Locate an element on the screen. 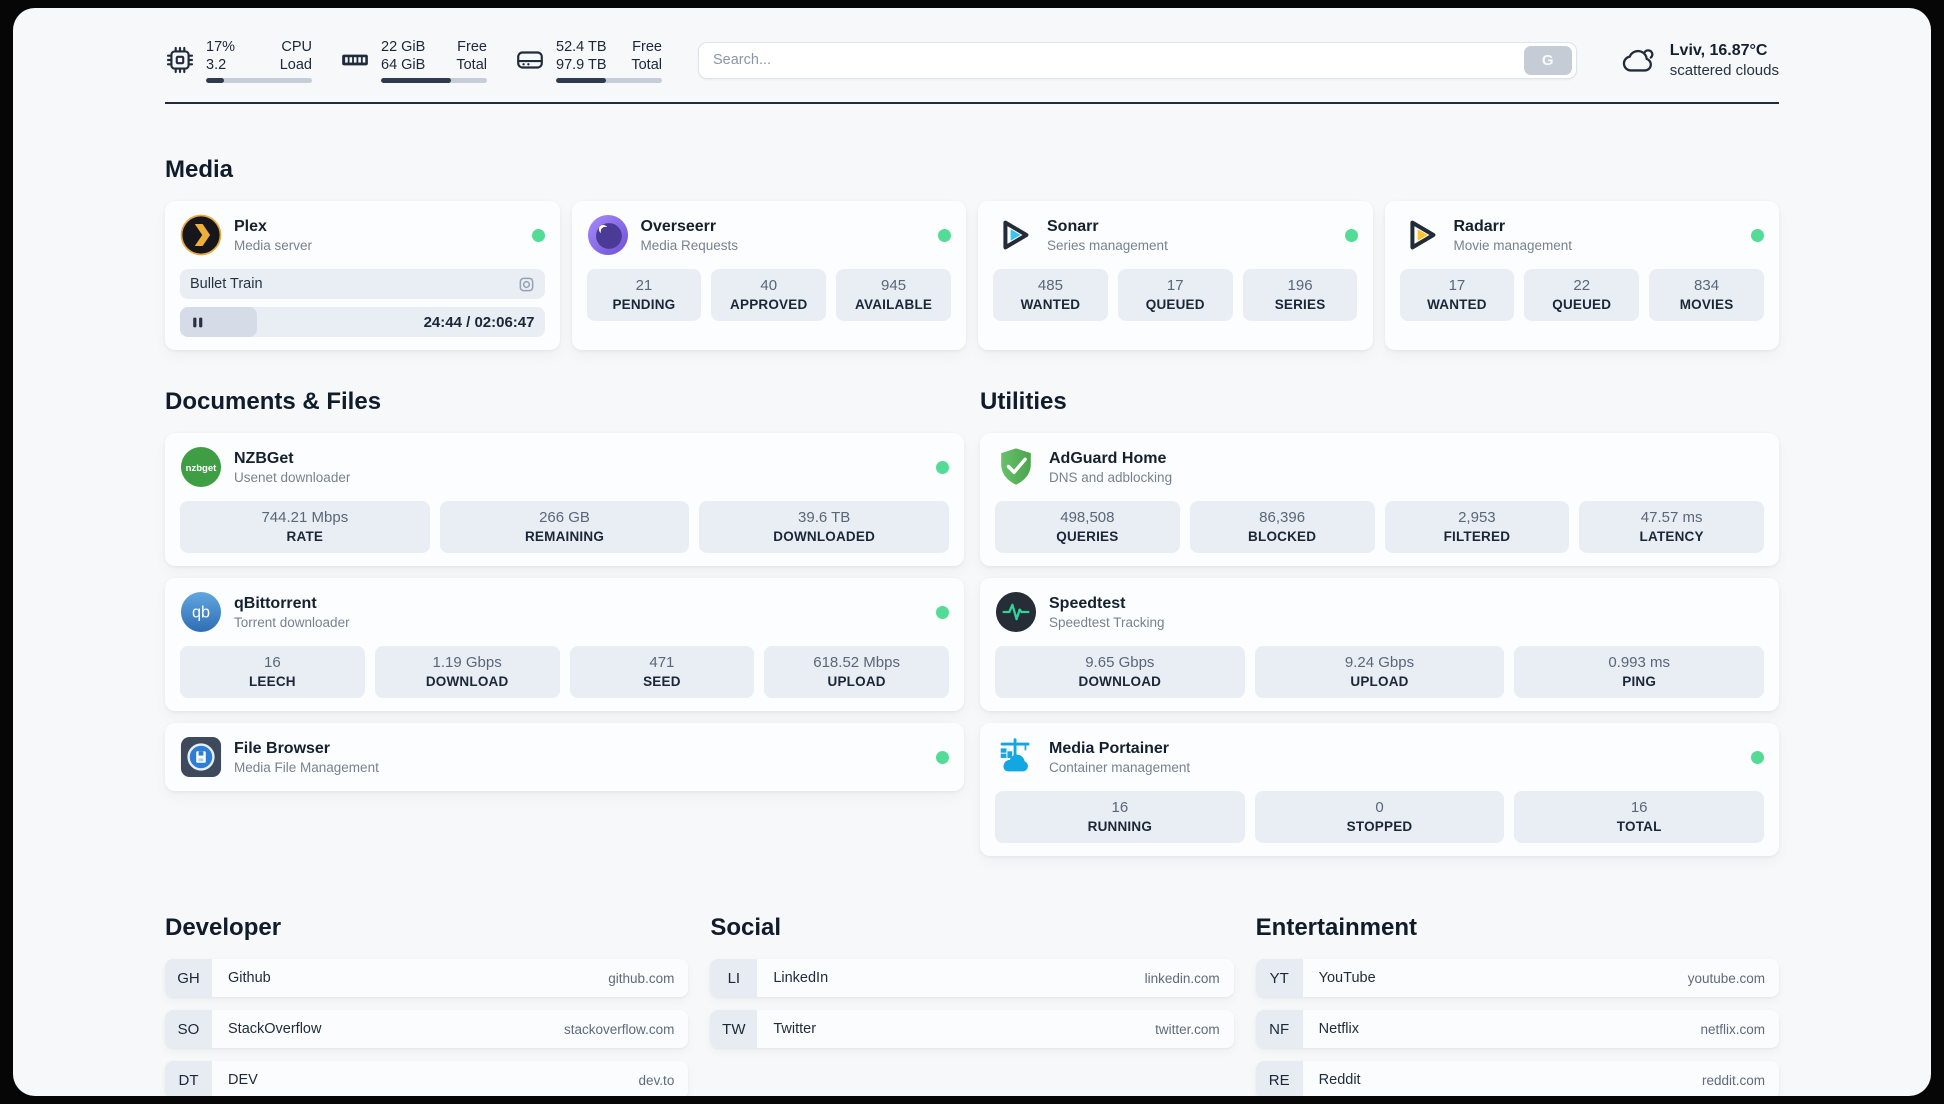 This screenshot has width=1944, height=1104. app-subtitle: Speedtest Tracking is located at coordinates (1107, 622).